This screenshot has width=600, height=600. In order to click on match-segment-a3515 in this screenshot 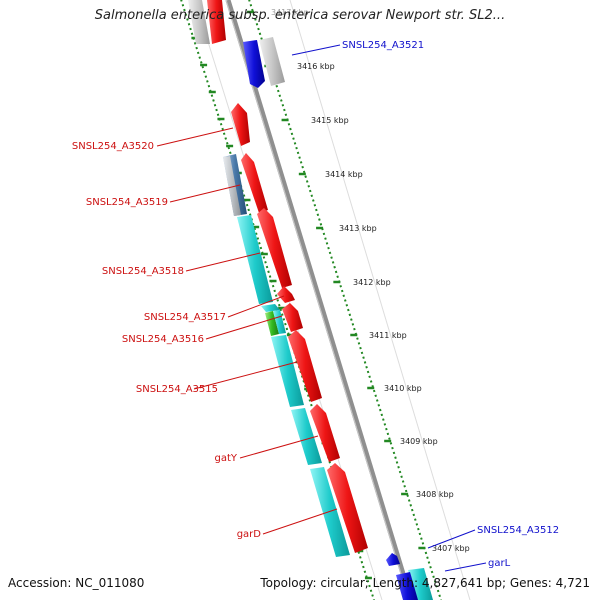, I will do `click(287, 371)`.